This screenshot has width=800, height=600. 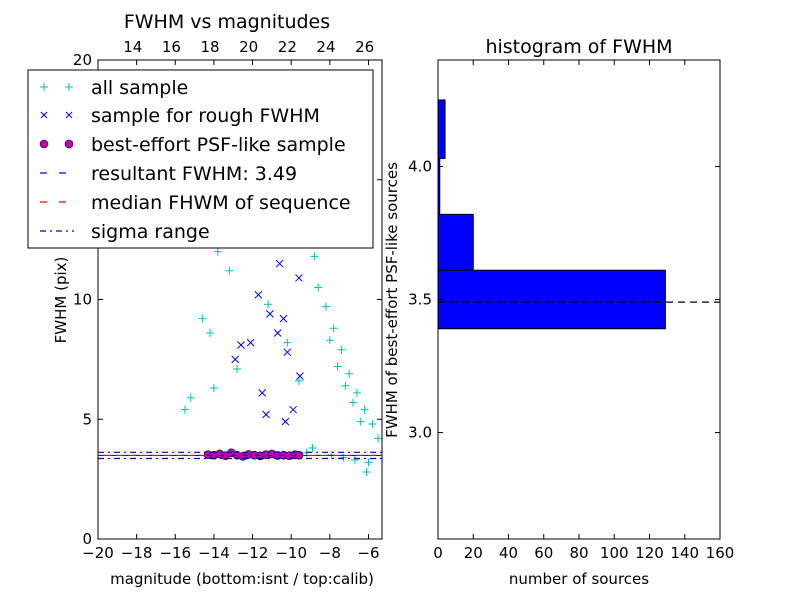 What do you see at coordinates (150, 232) in the screenshot?
I see `legend-label: sigma range` at bounding box center [150, 232].